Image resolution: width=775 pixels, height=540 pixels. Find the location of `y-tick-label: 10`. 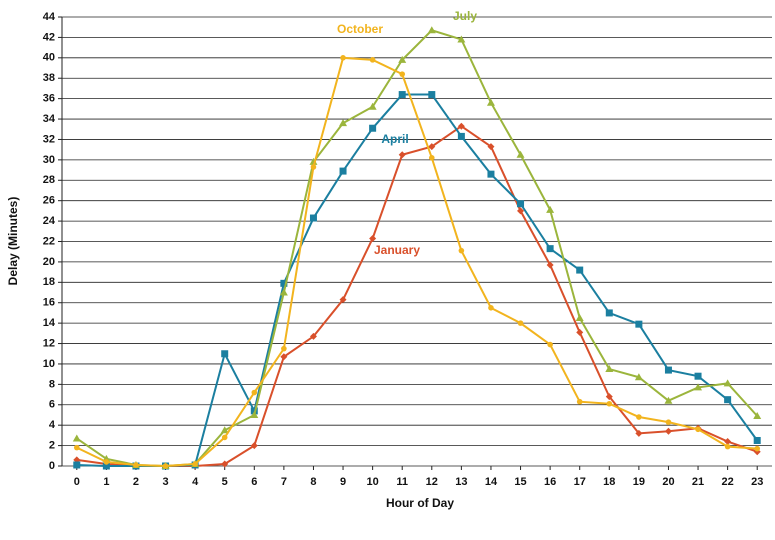

y-tick-label: 10 is located at coordinates (49, 364).